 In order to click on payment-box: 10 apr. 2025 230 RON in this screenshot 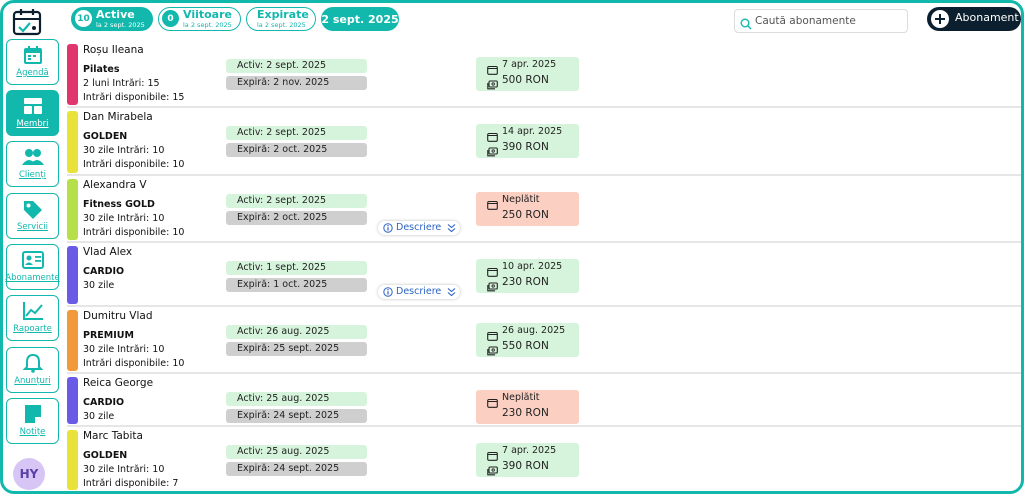, I will do `click(527, 276)`.